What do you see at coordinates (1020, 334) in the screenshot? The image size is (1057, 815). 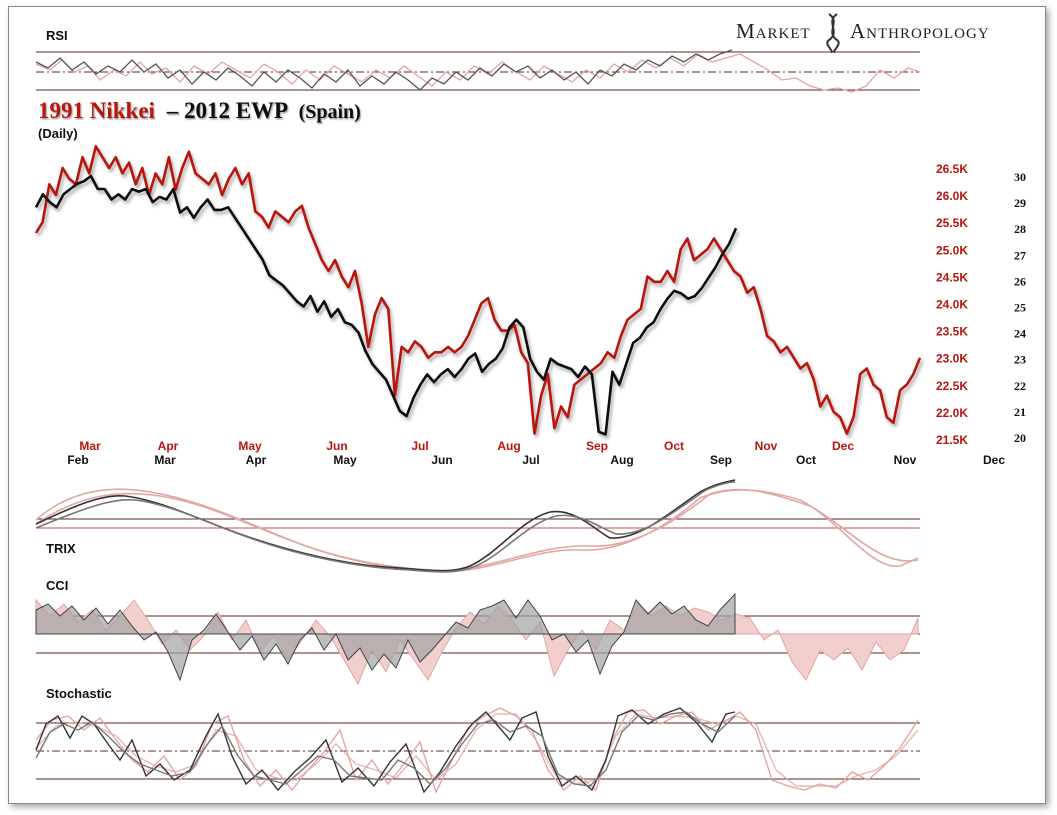 I see `y-right-tick: 24` at bounding box center [1020, 334].